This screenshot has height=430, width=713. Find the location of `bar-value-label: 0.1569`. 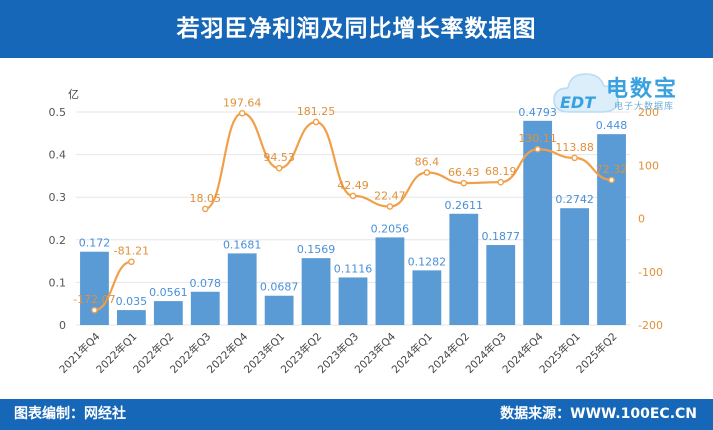

bar-value-label: 0.1569 is located at coordinates (316, 249).